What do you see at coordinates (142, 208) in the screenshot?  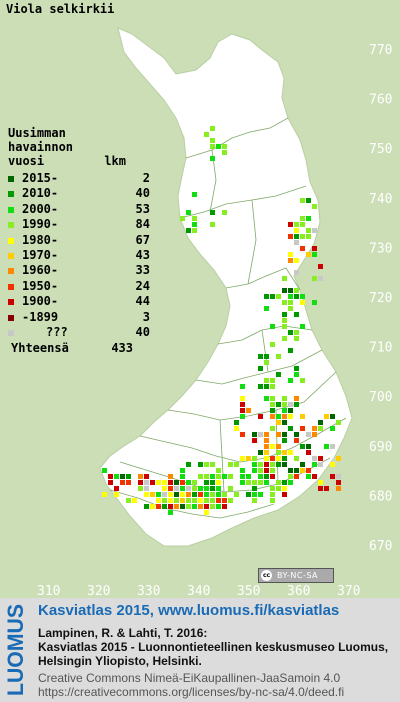 I see `legend-count: 53` at bounding box center [142, 208].